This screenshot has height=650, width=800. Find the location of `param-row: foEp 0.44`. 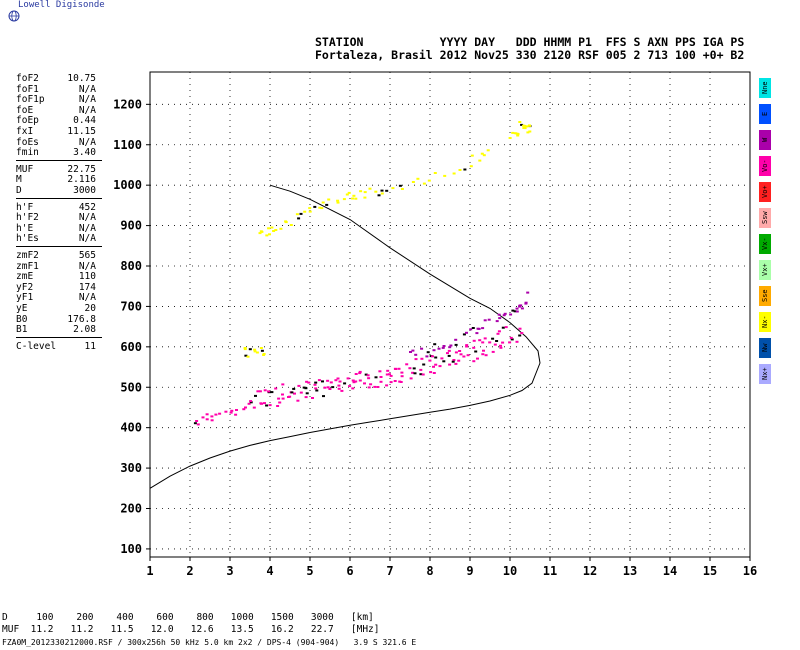

param-row: foEp 0.44 is located at coordinates (56, 120).